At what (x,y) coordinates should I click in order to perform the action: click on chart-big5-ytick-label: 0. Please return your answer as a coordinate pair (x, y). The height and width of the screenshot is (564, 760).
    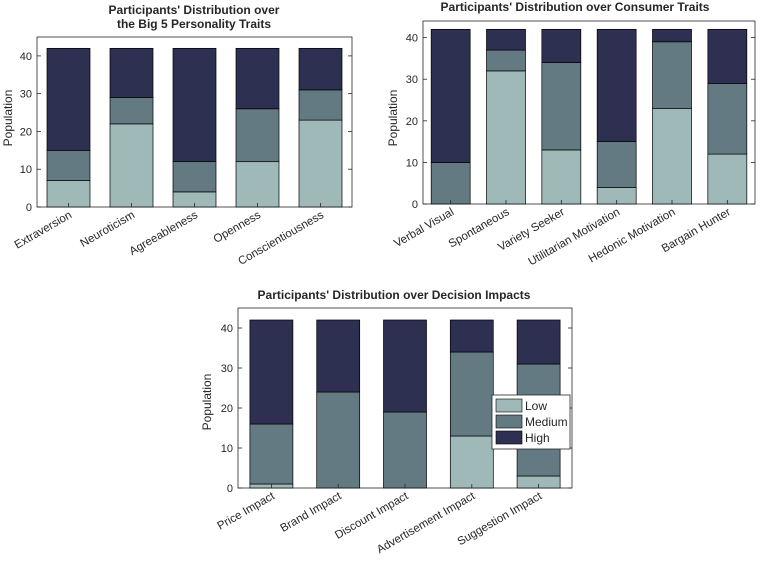
    Looking at the image, I should click on (29, 208).